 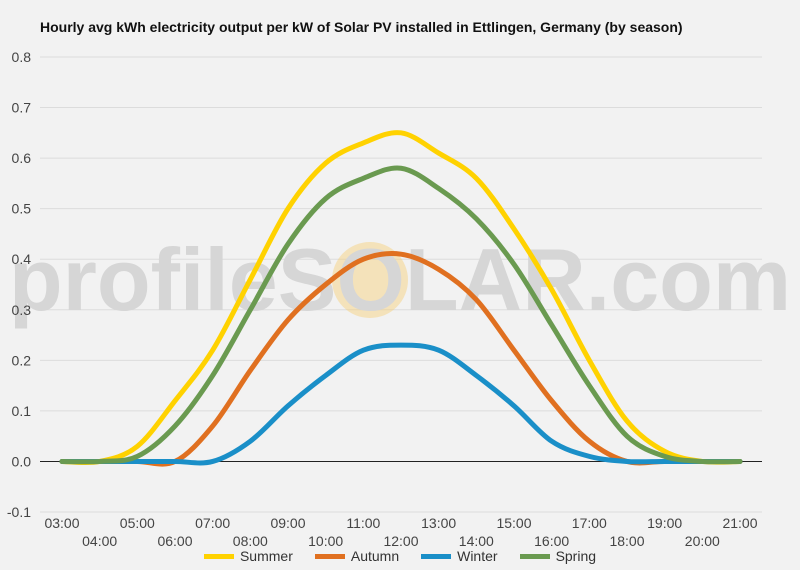 I want to click on x-tick-label: 19:00, so click(x=664, y=523).